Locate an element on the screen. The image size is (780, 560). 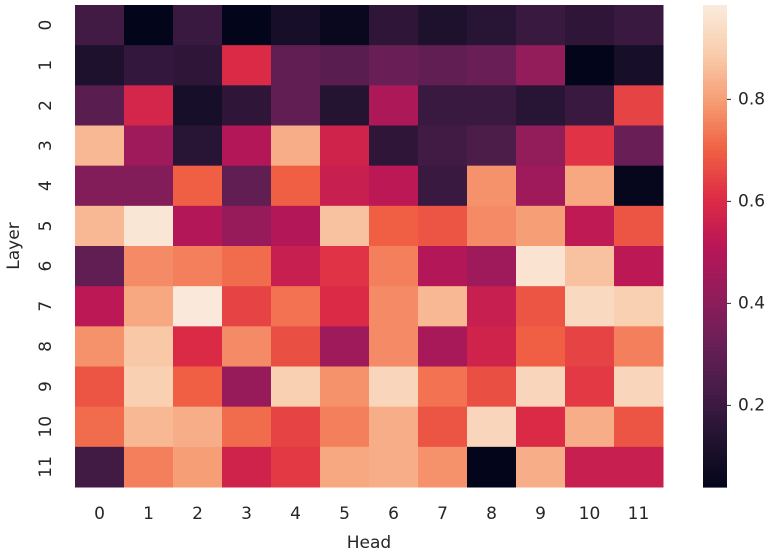
x-tick-label: 11 is located at coordinates (639, 514).